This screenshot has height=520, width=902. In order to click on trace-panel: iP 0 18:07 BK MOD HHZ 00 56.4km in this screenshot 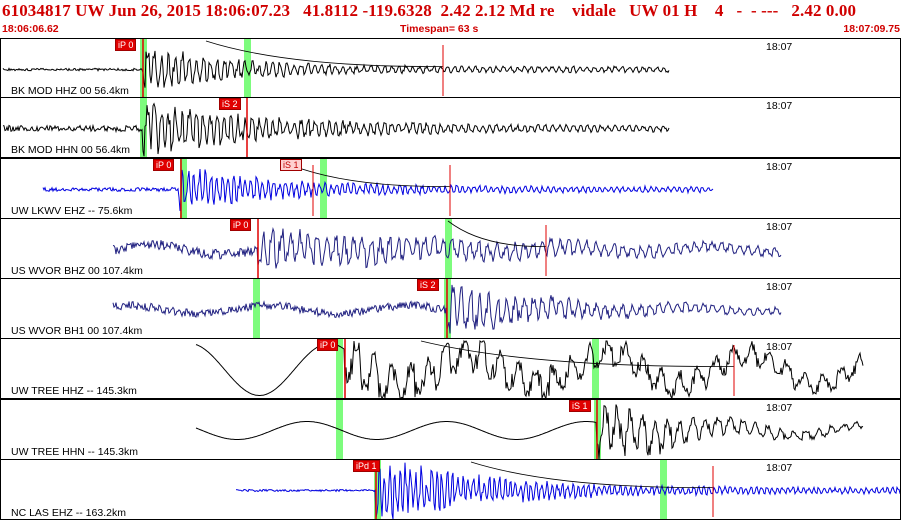, I will do `click(450, 68)`.